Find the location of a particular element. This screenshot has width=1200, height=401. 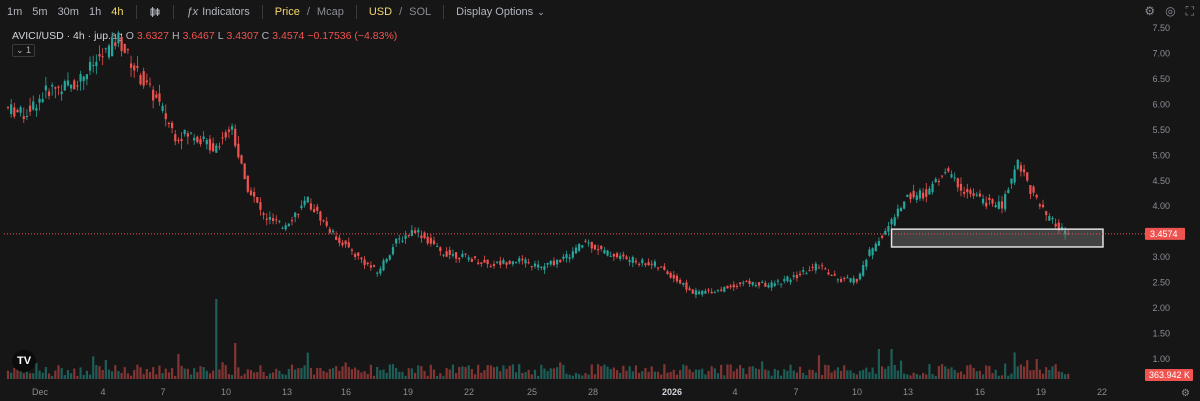

indicators-button: ƒx Indicators is located at coordinates (217, 12).